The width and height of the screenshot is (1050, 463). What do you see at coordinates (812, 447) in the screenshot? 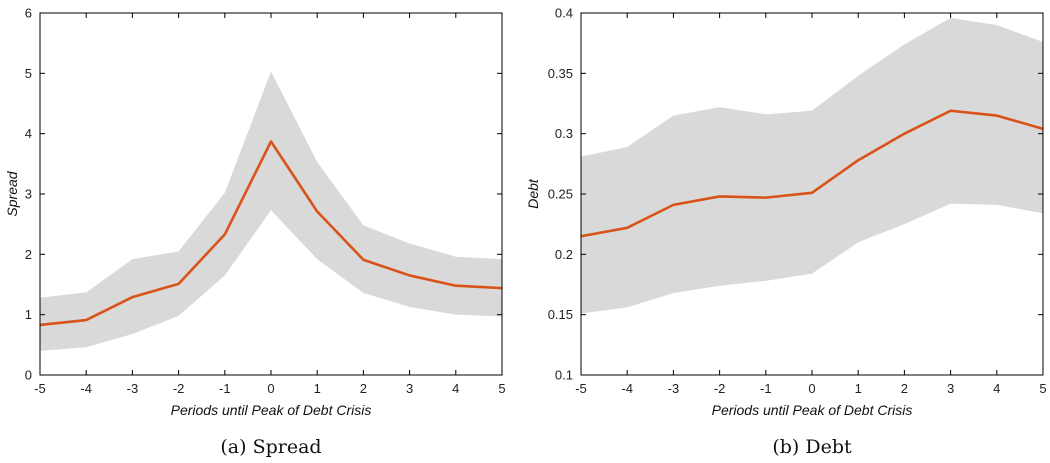
I see `caption-debt: (b) Debt` at bounding box center [812, 447].